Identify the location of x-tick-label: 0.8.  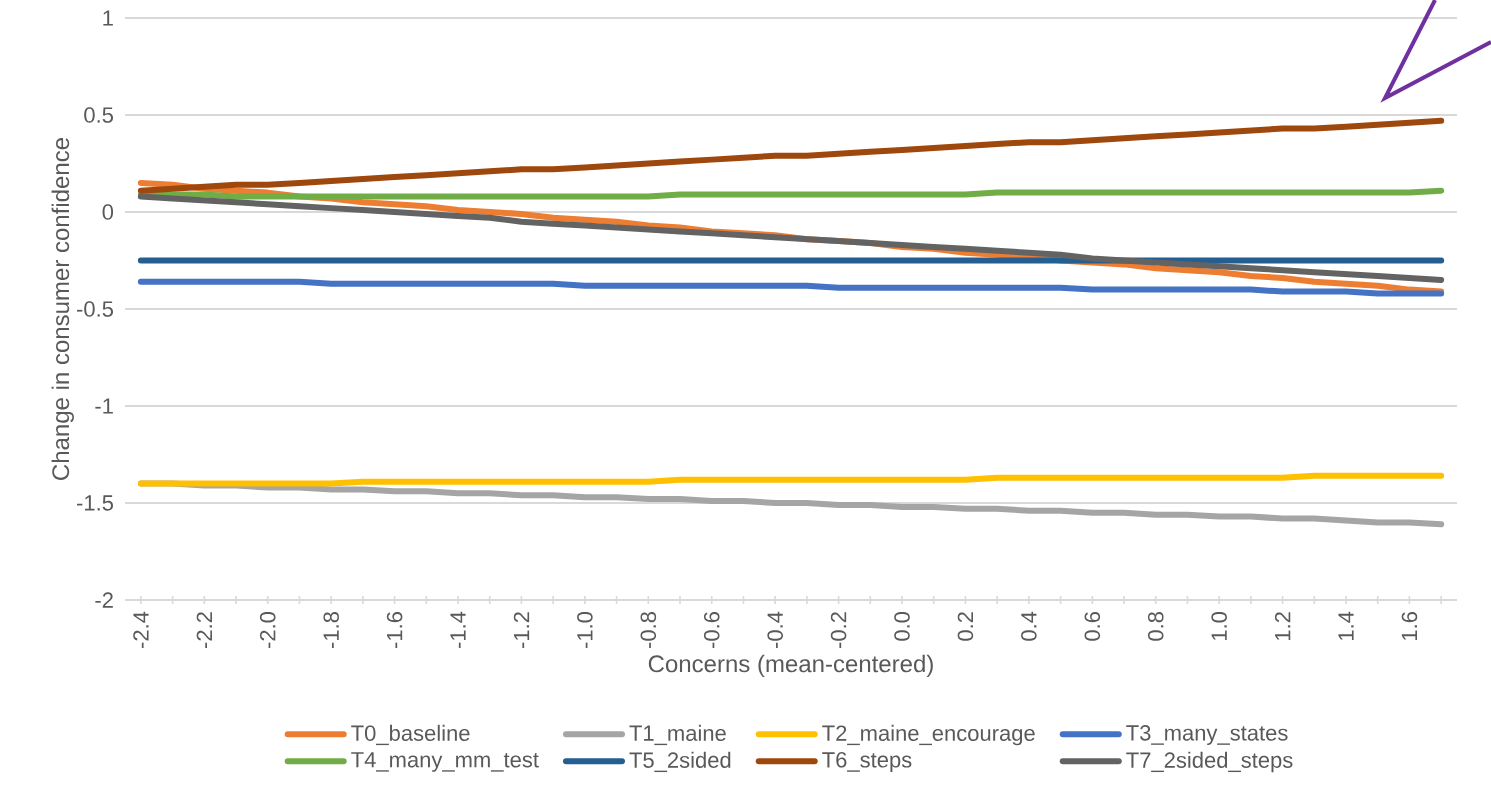
(1155, 626).